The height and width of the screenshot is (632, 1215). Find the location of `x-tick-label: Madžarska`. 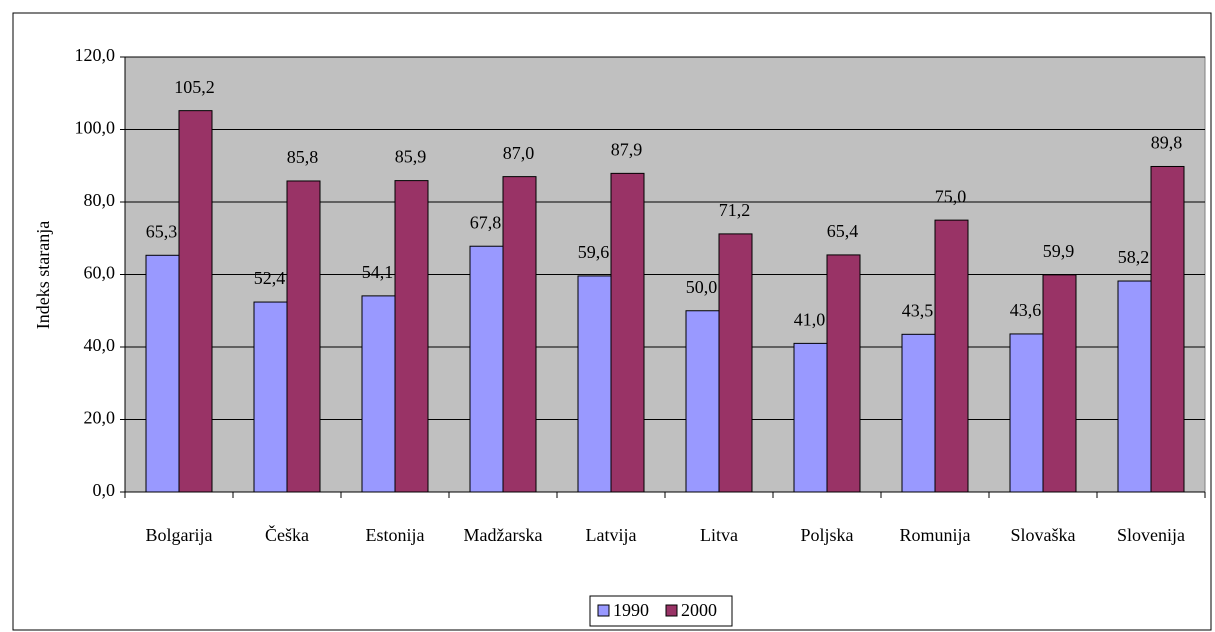

x-tick-label: Madžarska is located at coordinates (503, 535).